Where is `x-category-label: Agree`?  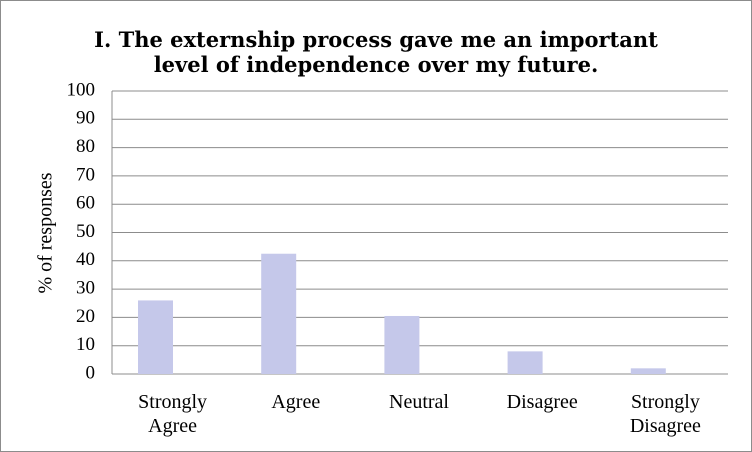 x-category-label: Agree is located at coordinates (295, 402).